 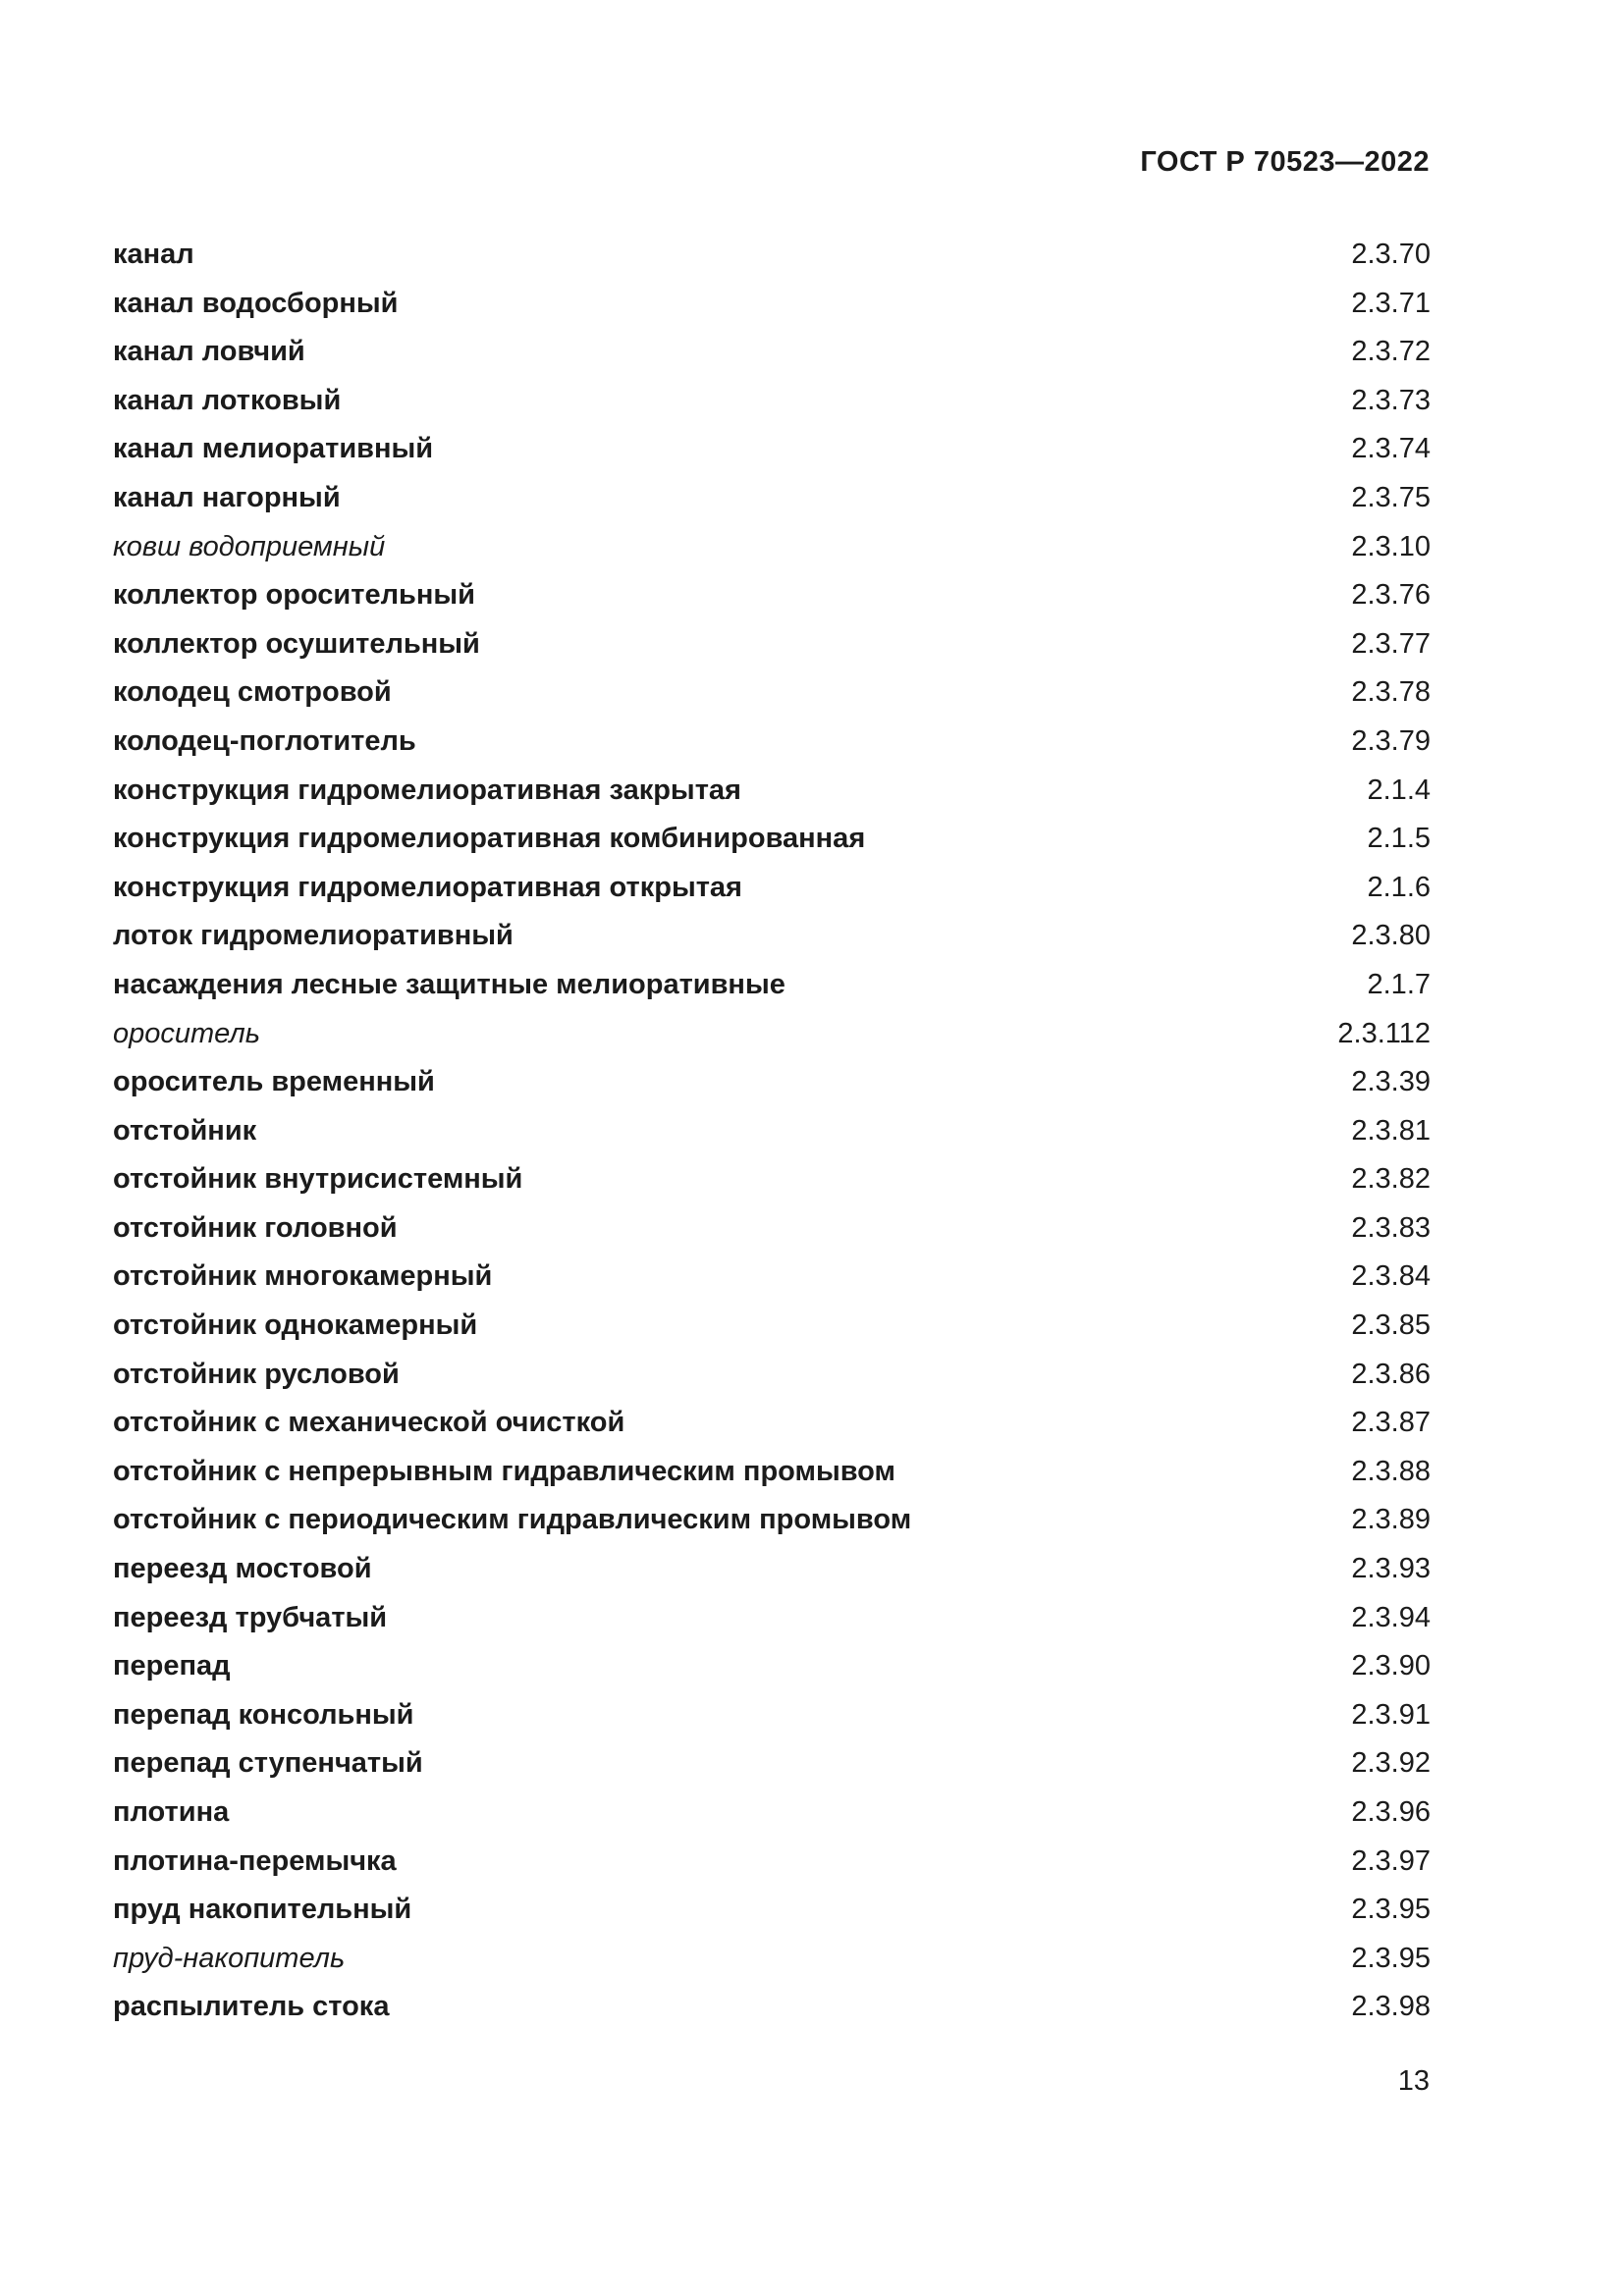 What do you see at coordinates (772, 1383) in the screenshot?
I see `index-entry: отстойник русловой 2.3.86` at bounding box center [772, 1383].